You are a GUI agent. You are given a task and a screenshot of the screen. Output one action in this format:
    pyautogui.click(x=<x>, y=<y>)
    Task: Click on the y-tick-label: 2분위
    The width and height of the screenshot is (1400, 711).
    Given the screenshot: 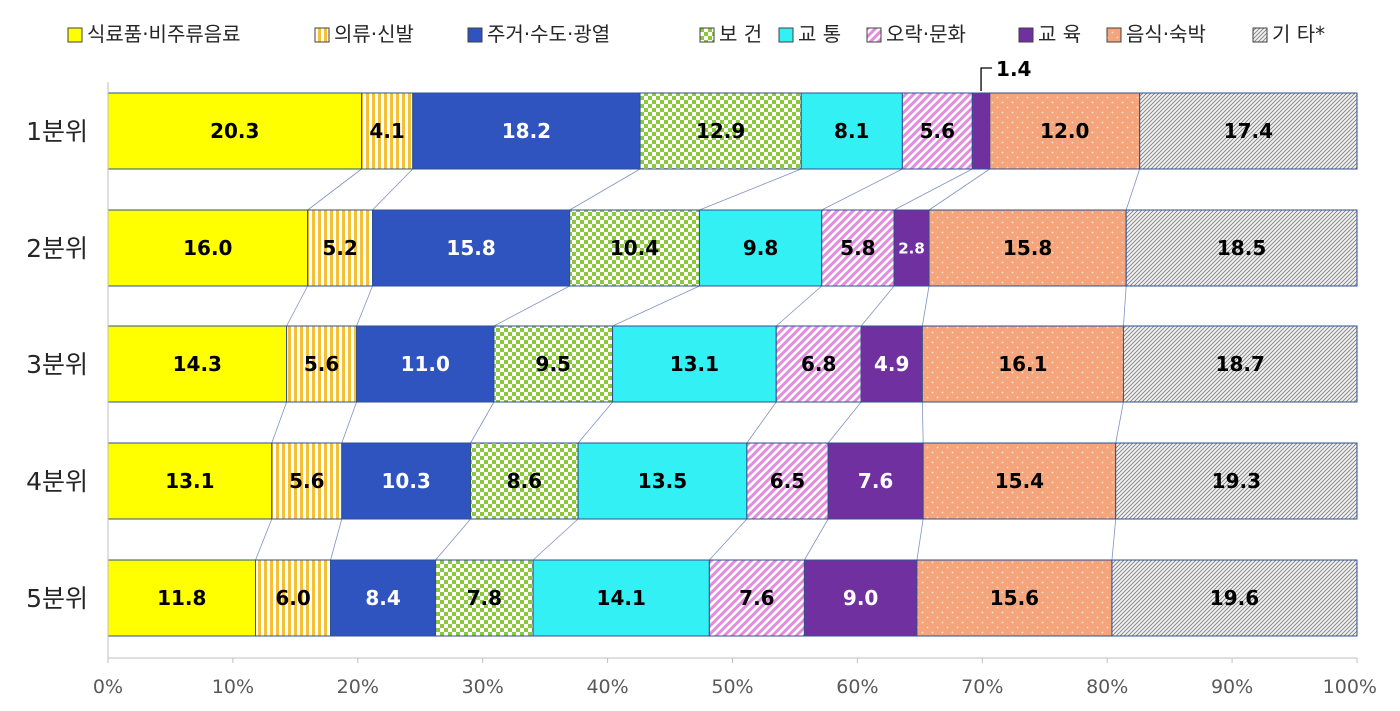 What is the action you would take?
    pyautogui.click(x=57, y=248)
    